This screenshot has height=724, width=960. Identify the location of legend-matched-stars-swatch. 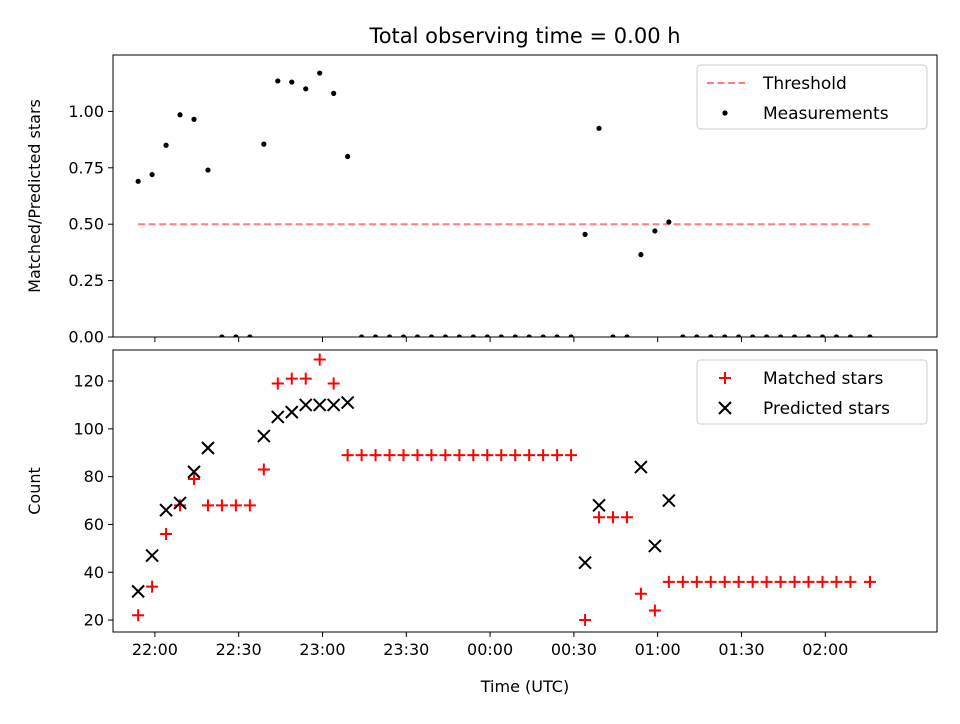
(725, 378).